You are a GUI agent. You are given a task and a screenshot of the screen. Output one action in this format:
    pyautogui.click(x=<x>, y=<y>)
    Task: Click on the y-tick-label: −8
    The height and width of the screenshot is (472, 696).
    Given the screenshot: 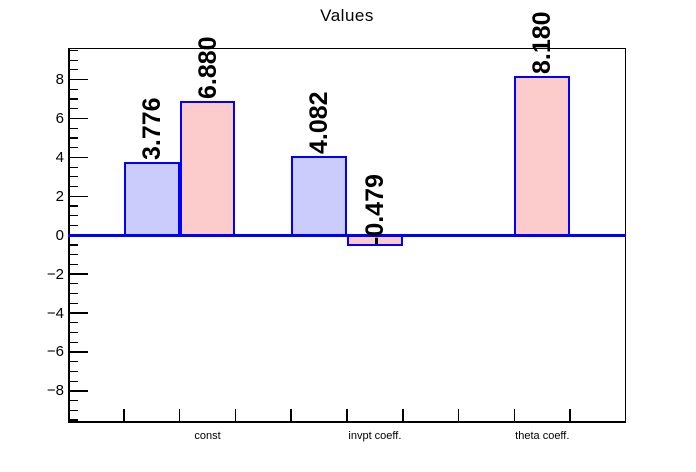 What is the action you would take?
    pyautogui.click(x=55, y=391)
    